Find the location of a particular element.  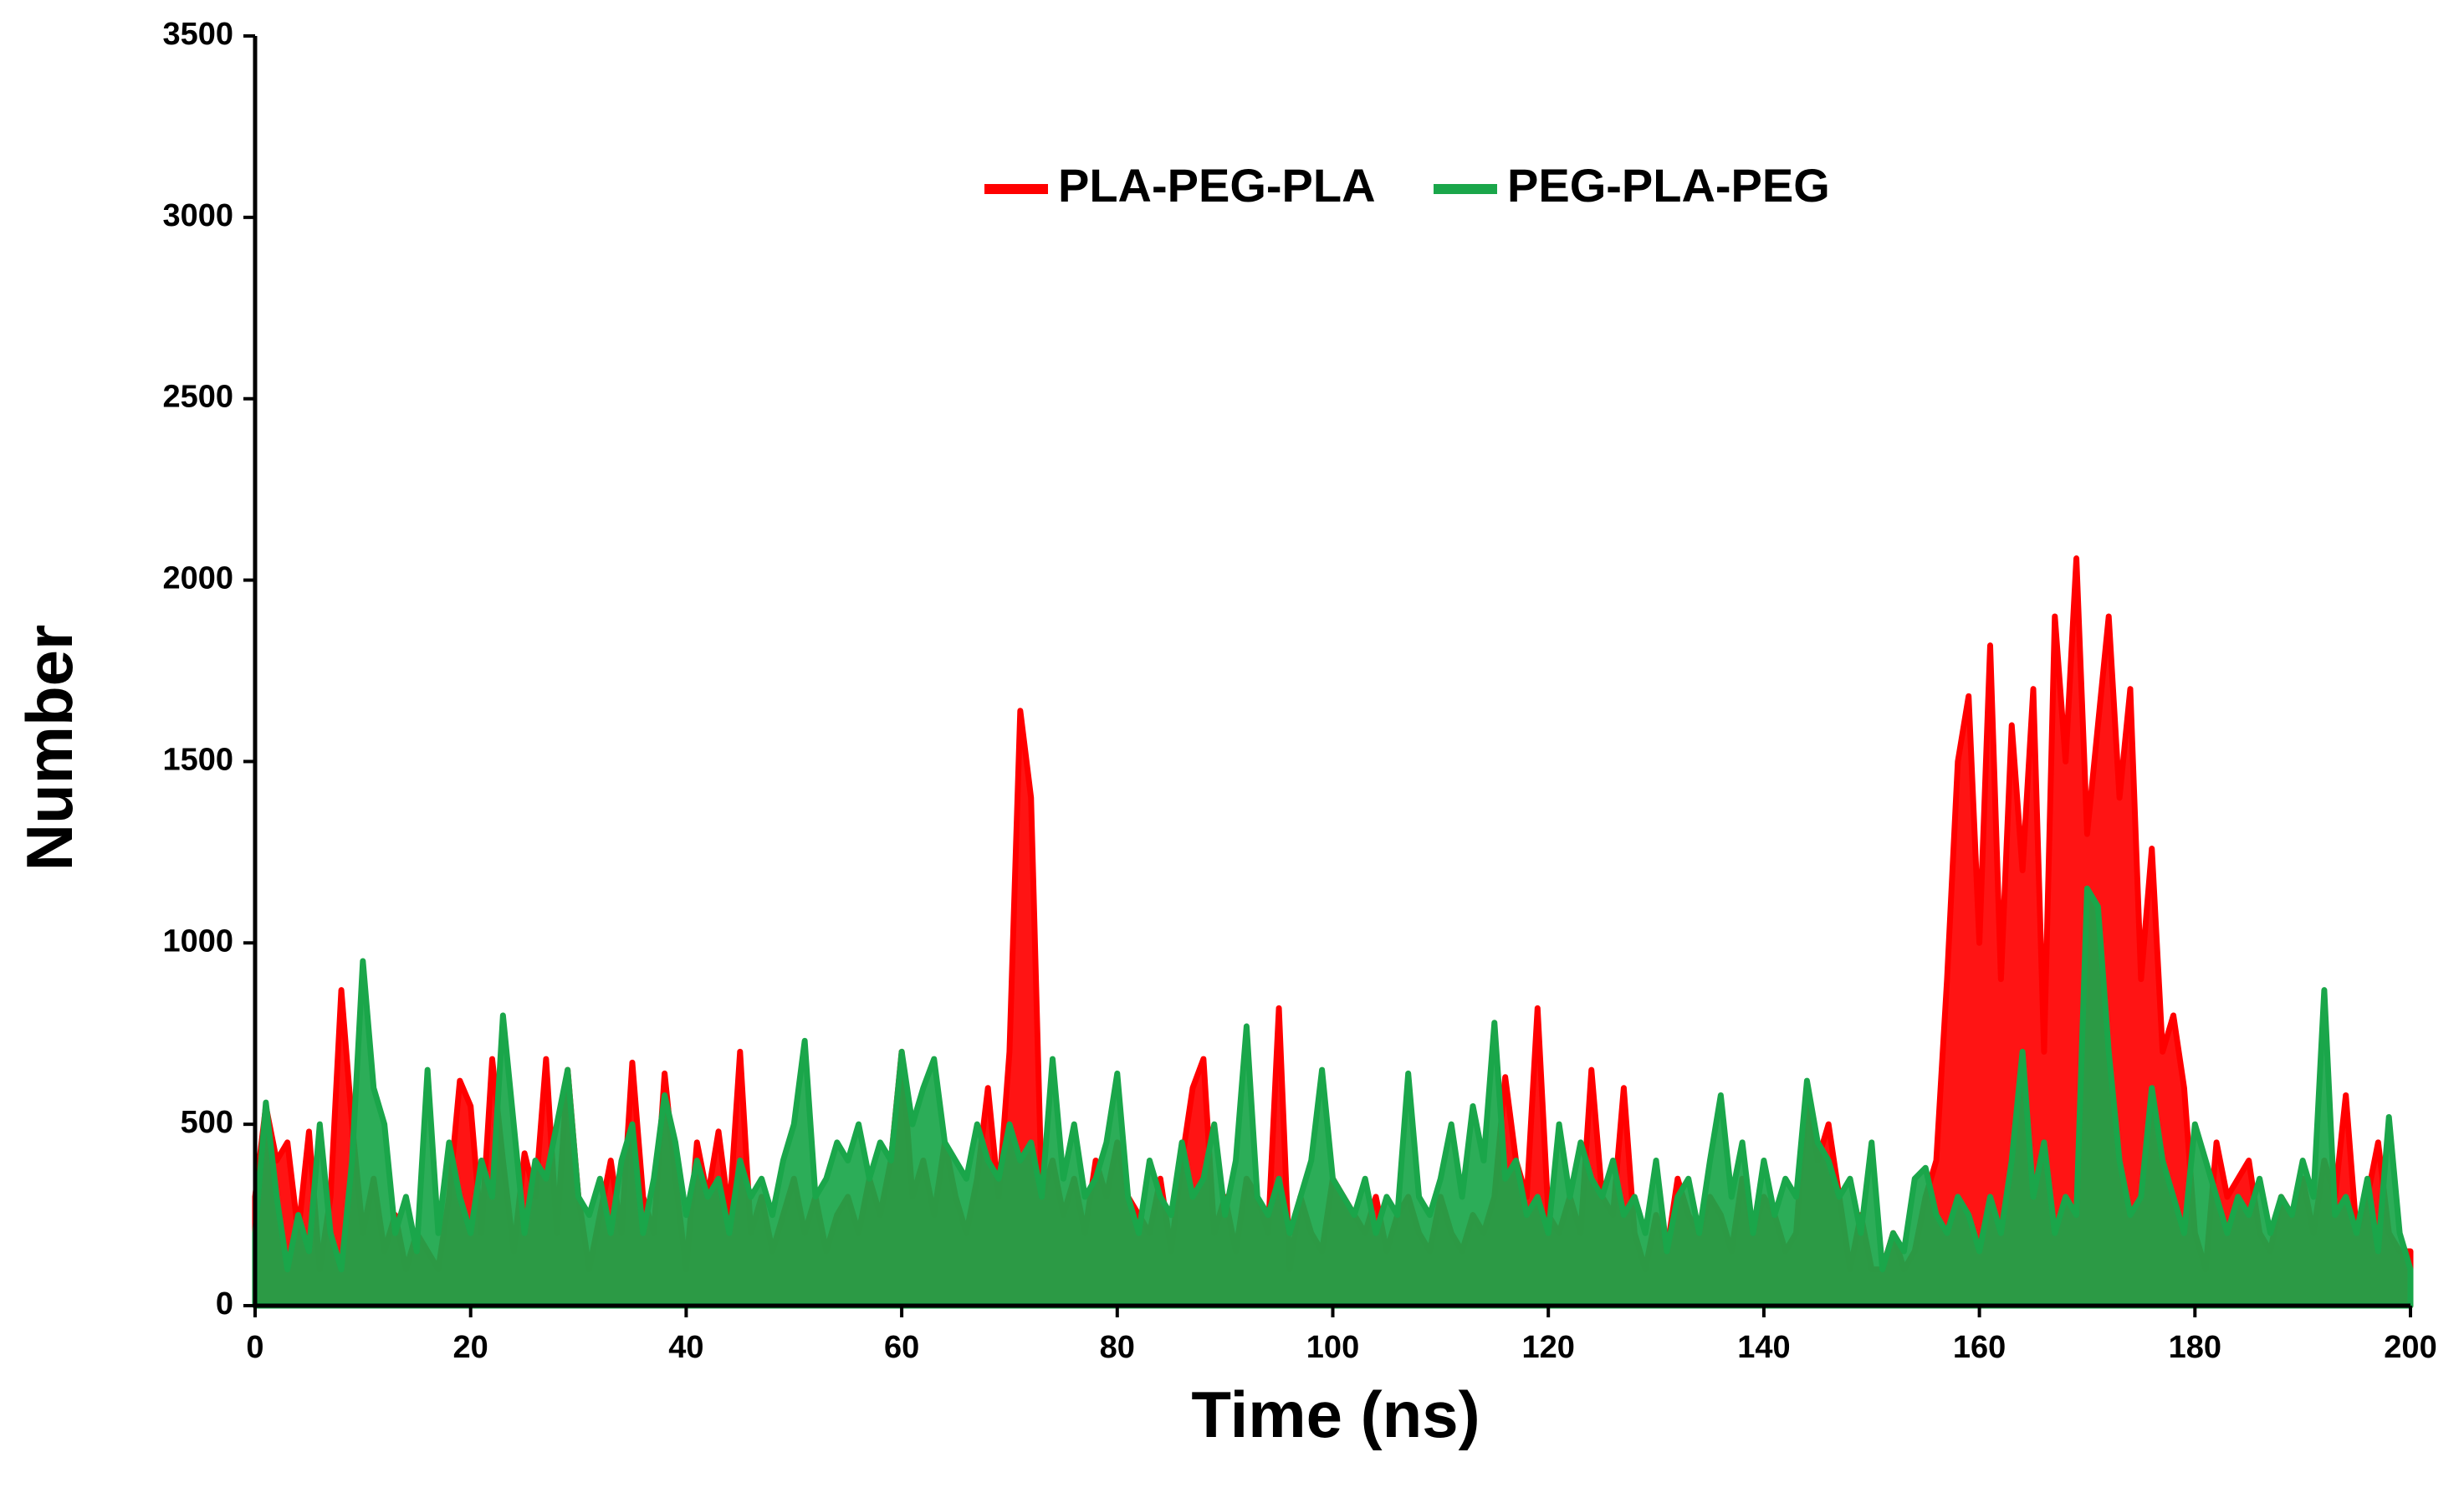

x-tick-label: 80 is located at coordinates (1118, 1347).